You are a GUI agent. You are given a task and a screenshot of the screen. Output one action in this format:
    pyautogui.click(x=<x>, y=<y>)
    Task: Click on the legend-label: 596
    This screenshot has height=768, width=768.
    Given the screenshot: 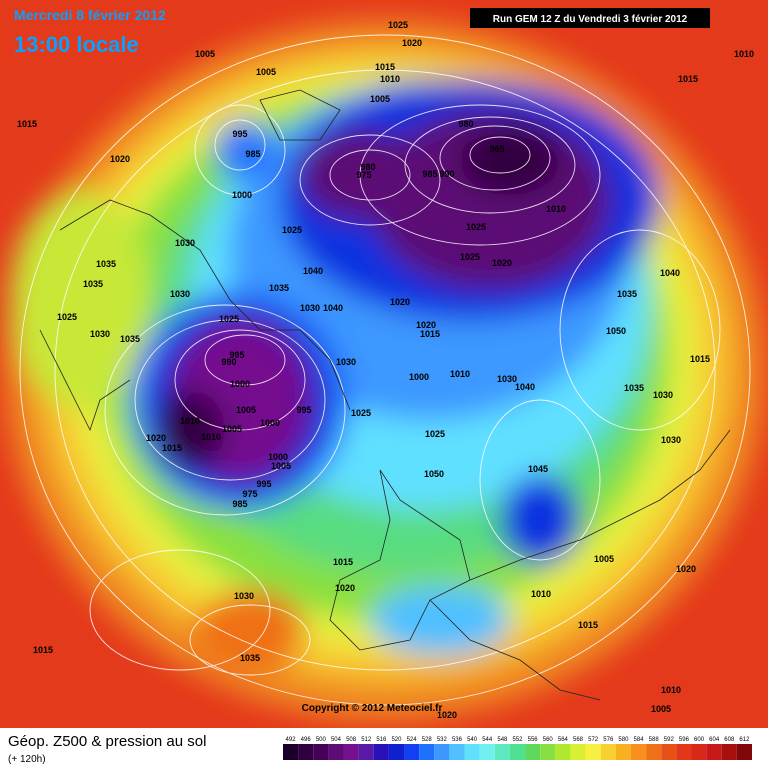 What is the action you would take?
    pyautogui.click(x=684, y=740)
    